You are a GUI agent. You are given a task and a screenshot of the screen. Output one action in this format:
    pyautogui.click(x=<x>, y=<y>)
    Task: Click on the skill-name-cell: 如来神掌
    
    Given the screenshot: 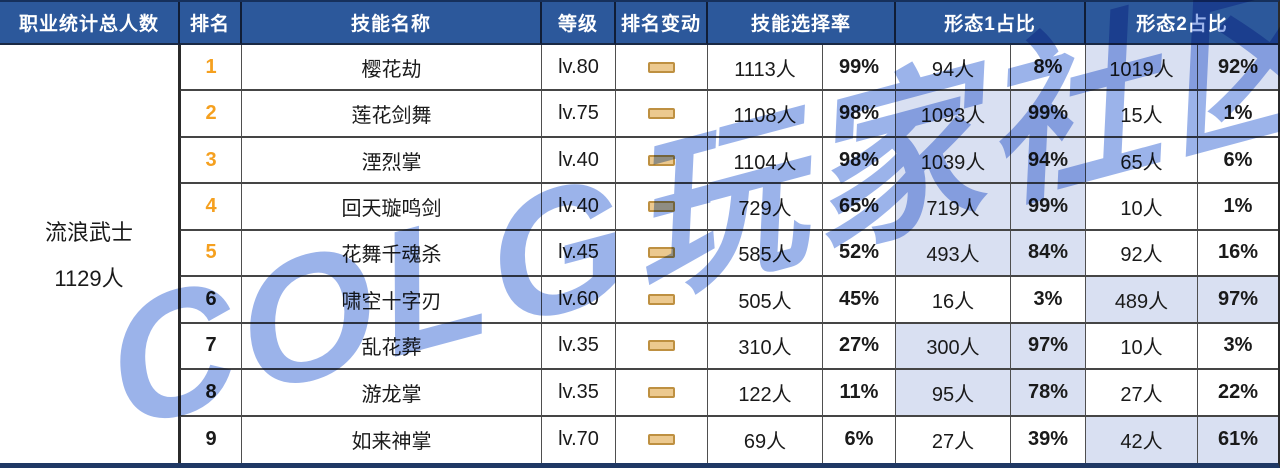 What is the action you would take?
    pyautogui.click(x=392, y=439)
    